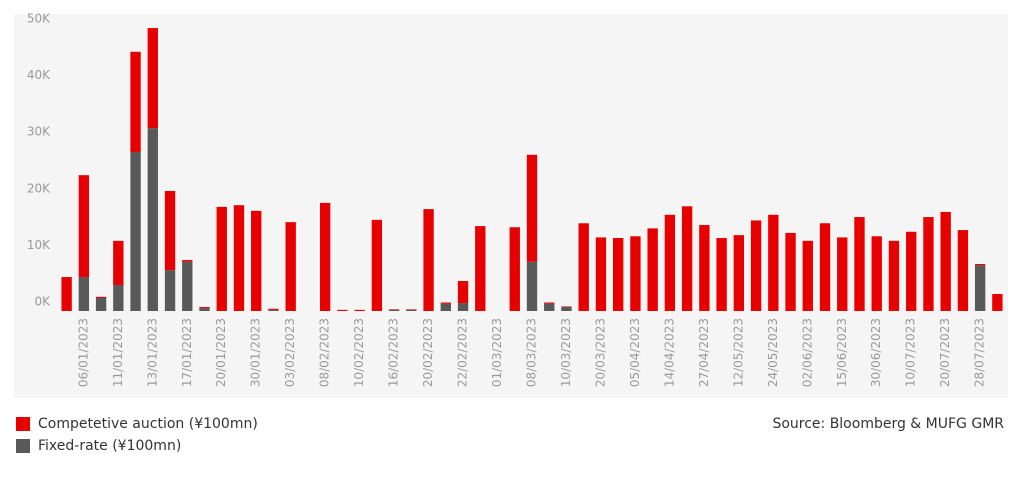 This screenshot has height=501, width=1022. Describe the element at coordinates (325, 352) in the screenshot. I see `x-tick-label: 08/02/2023` at that location.